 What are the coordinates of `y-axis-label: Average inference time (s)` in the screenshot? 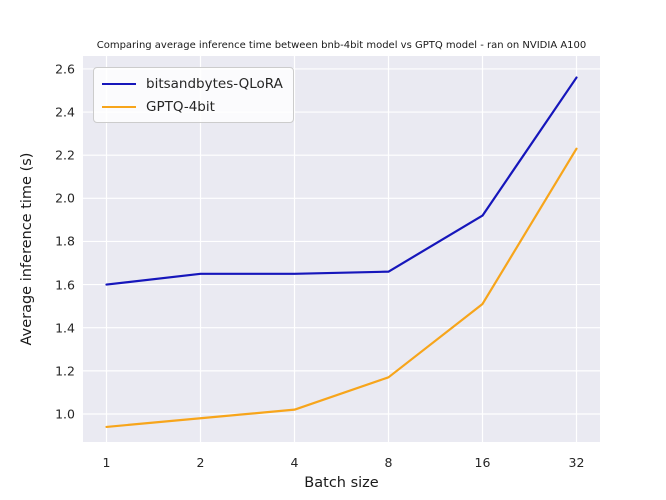 It's located at (27, 249).